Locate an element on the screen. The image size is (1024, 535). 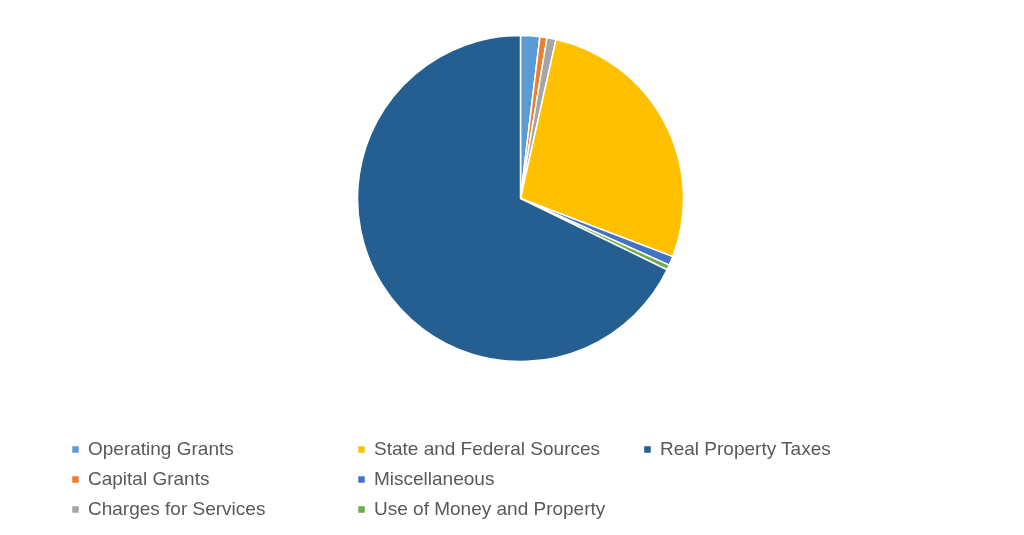
legend-label: Use of Money and Property is located at coordinates (490, 509).